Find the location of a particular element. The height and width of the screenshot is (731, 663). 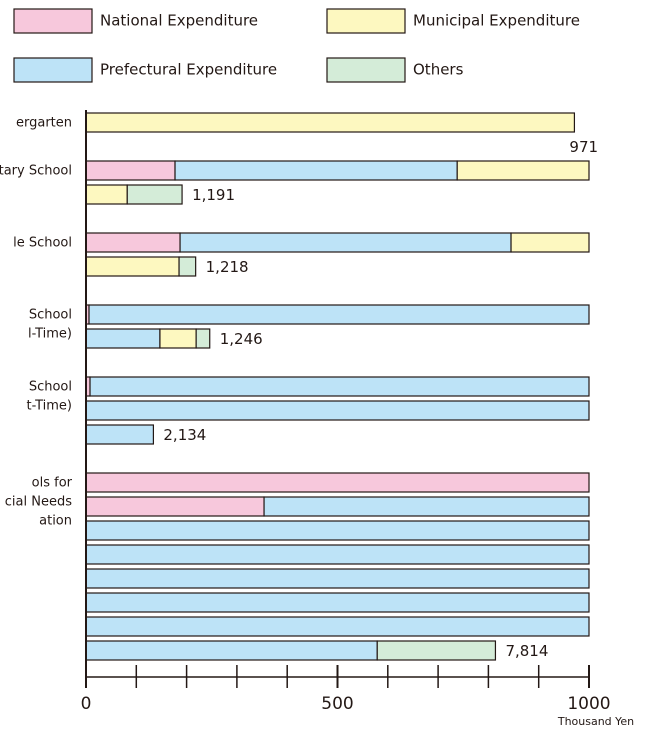

x-axis-label: Thousand Yen is located at coordinates (595, 721).